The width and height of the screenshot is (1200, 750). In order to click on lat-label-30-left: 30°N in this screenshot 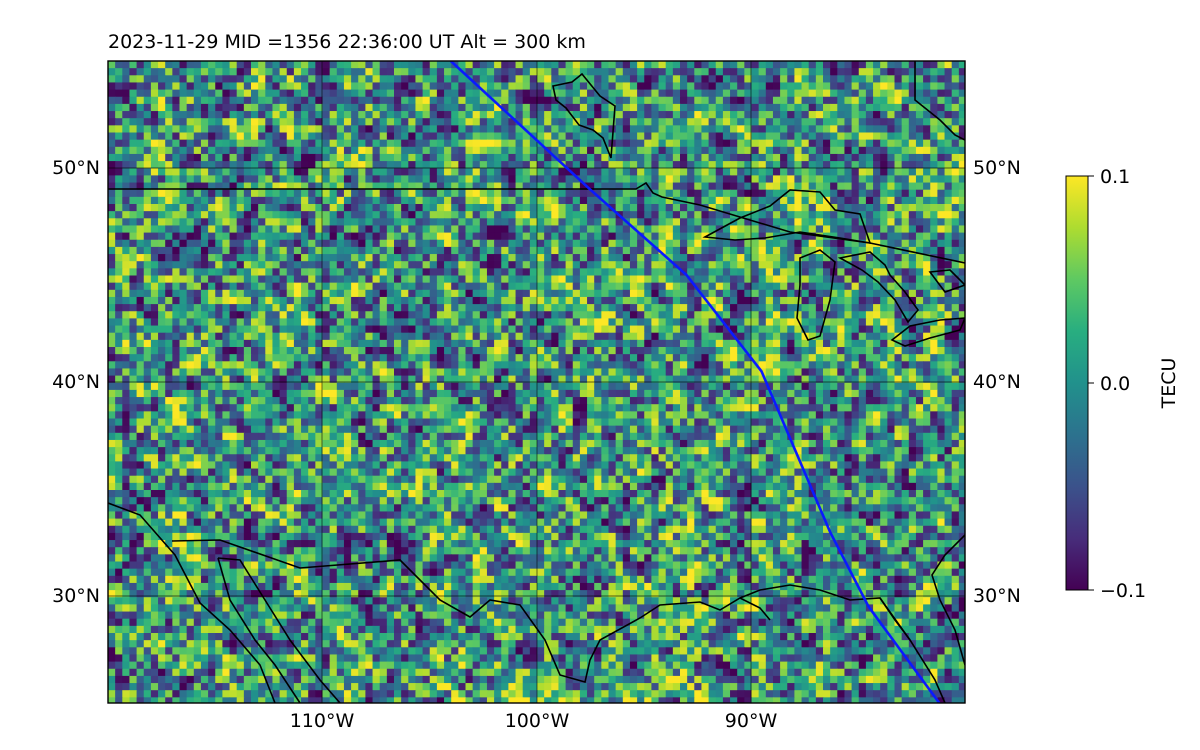, I will do `click(76, 596)`.